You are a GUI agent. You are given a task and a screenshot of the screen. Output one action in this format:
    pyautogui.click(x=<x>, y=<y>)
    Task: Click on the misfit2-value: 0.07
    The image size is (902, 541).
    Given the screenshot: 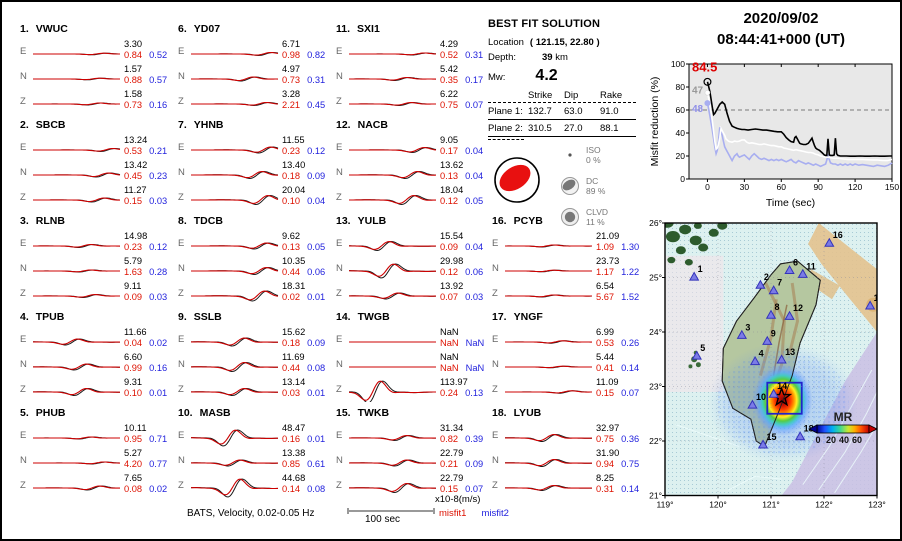 What is the action you would take?
    pyautogui.click(x=474, y=105)
    